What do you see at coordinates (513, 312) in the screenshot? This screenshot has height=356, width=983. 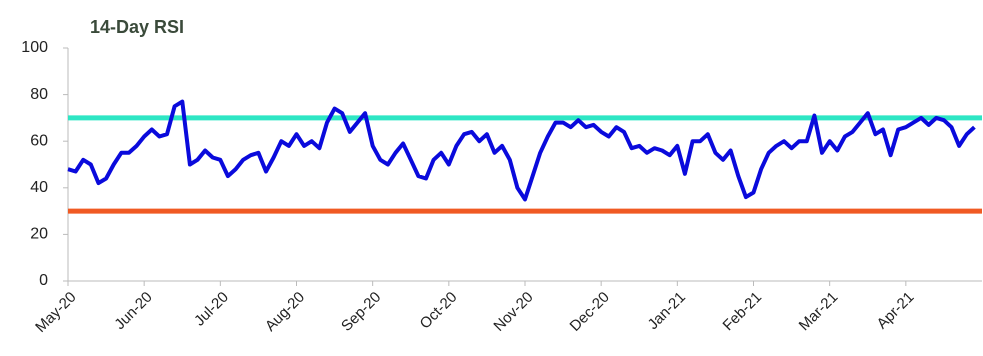 I see `x-tick-label: Nov-20` at bounding box center [513, 312].